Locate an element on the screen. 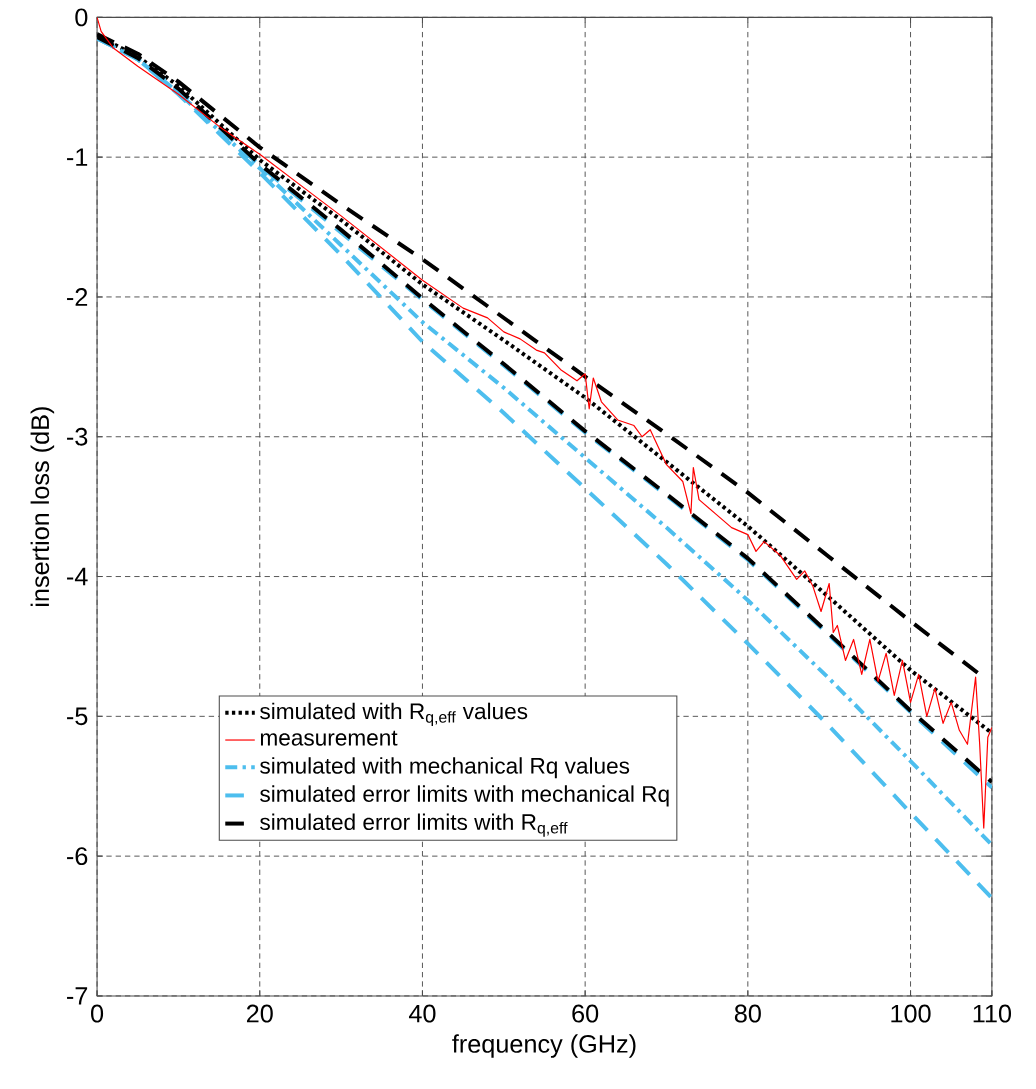  y-tick-label: -4 is located at coordinates (77, 576).